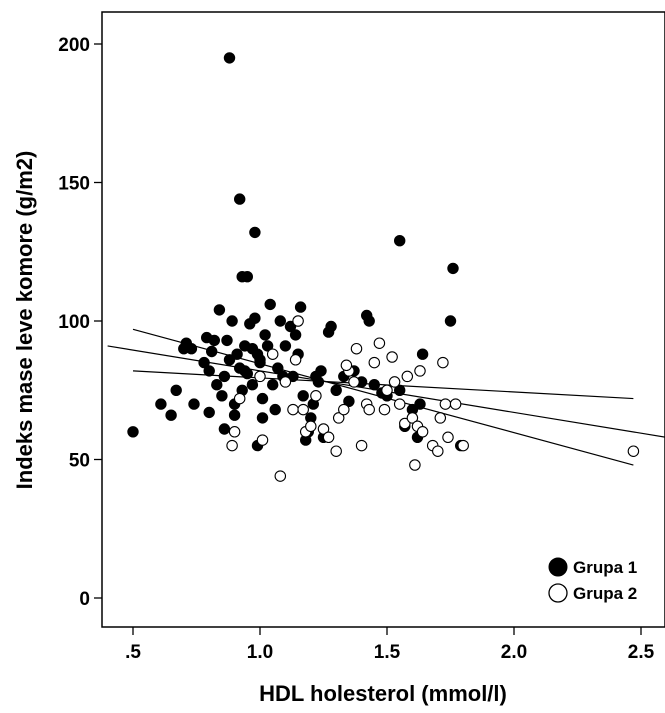  Describe the element at coordinates (260, 652) in the screenshot. I see `x-tick-label-1: 1.0` at that location.